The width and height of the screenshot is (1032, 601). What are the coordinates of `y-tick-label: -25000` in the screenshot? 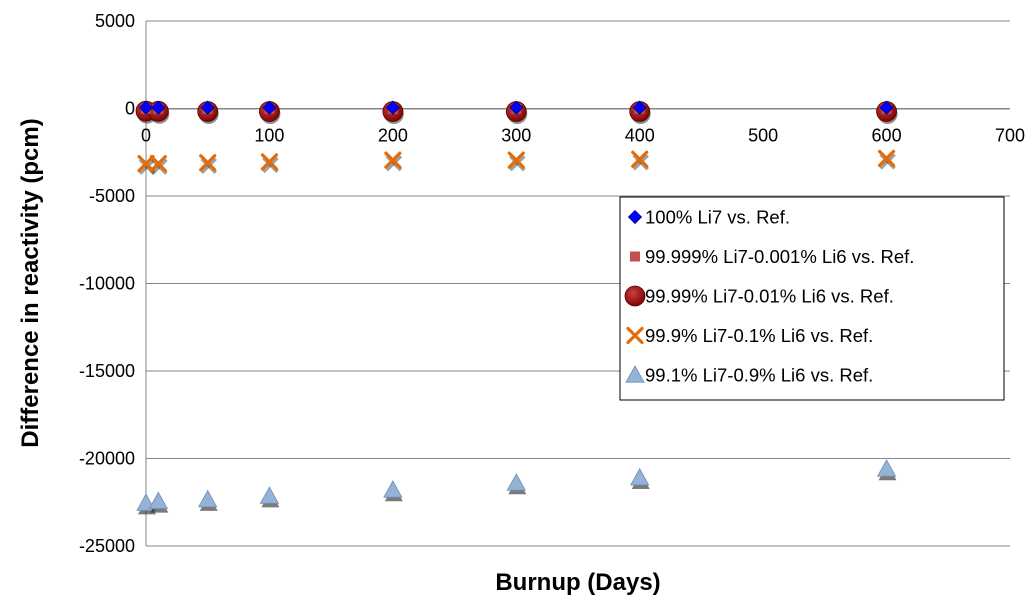 It's located at (107, 546).